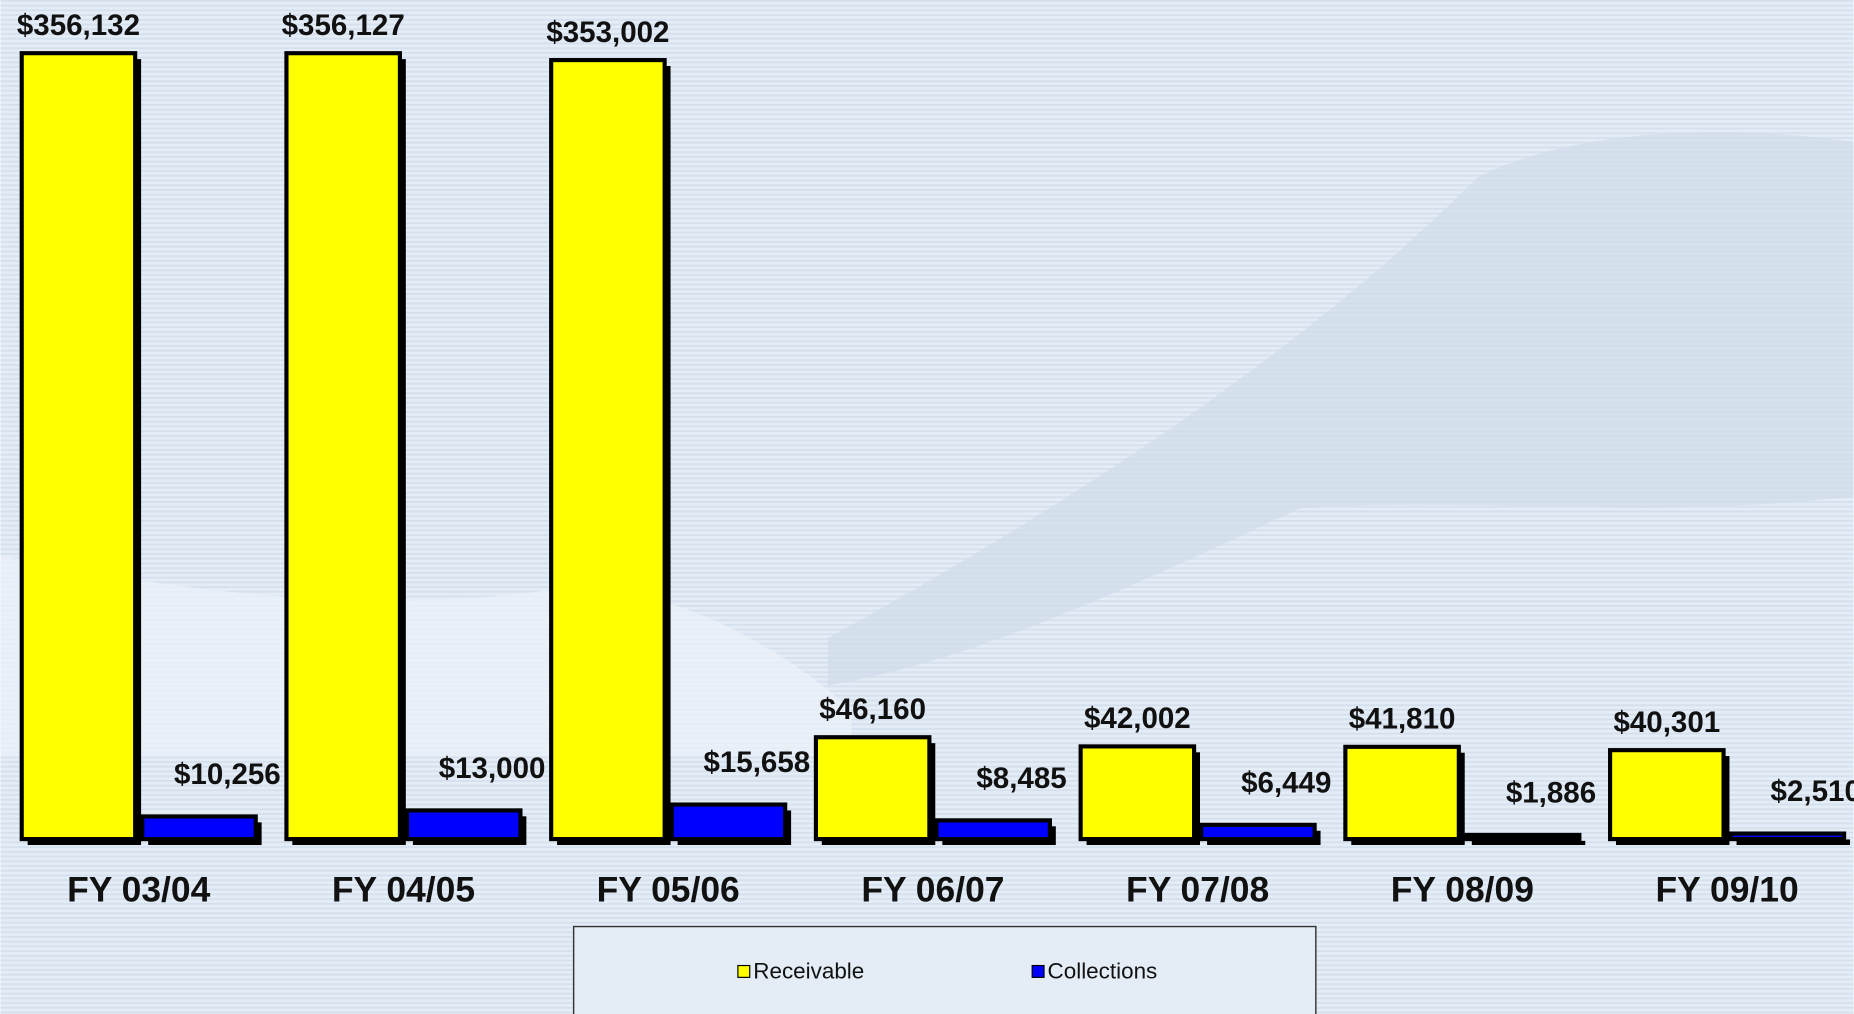 This screenshot has height=1014, width=1854. What do you see at coordinates (1812, 791) in the screenshot?
I see `data-label: $2,510` at bounding box center [1812, 791].